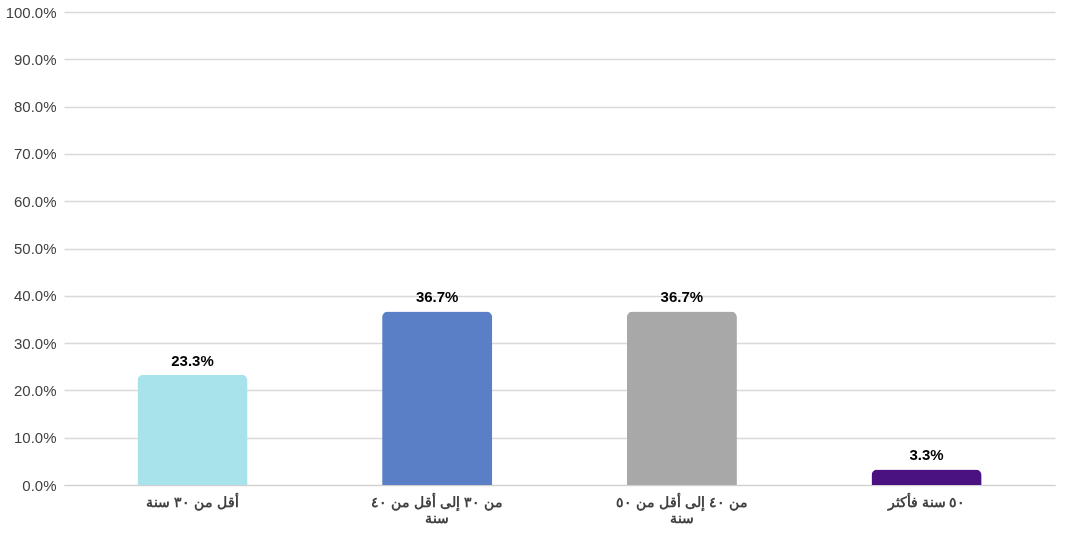 This screenshot has width=1080, height=547. What do you see at coordinates (926, 501) in the screenshot?
I see `x-tick-label: ٥٠ سنة فأكثر` at bounding box center [926, 501].